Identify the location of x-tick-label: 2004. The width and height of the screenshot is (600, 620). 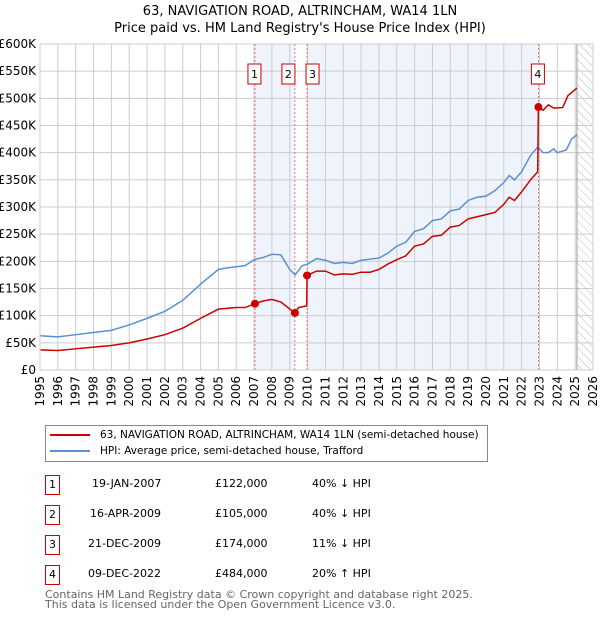
(201, 391).